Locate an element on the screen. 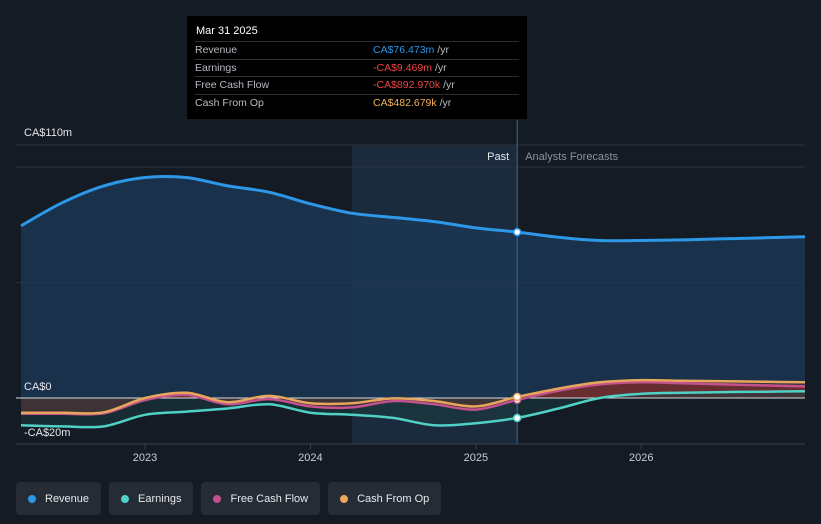 Image resolution: width=821 pixels, height=524 pixels. cash-from-op-area is located at coordinates (412, 397).